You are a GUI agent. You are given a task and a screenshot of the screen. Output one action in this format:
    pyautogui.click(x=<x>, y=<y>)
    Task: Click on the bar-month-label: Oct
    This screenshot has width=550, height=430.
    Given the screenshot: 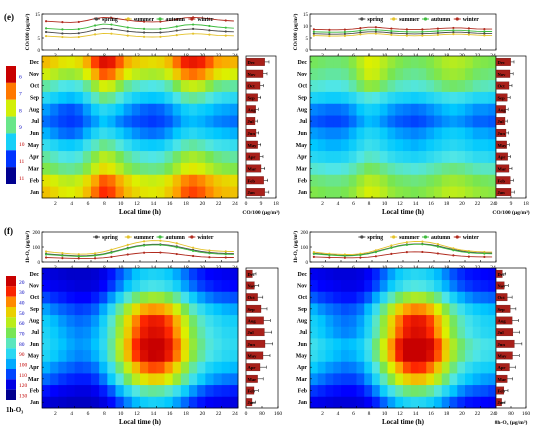 What is the action you would take?
    pyautogui.click(x=252, y=86)
    